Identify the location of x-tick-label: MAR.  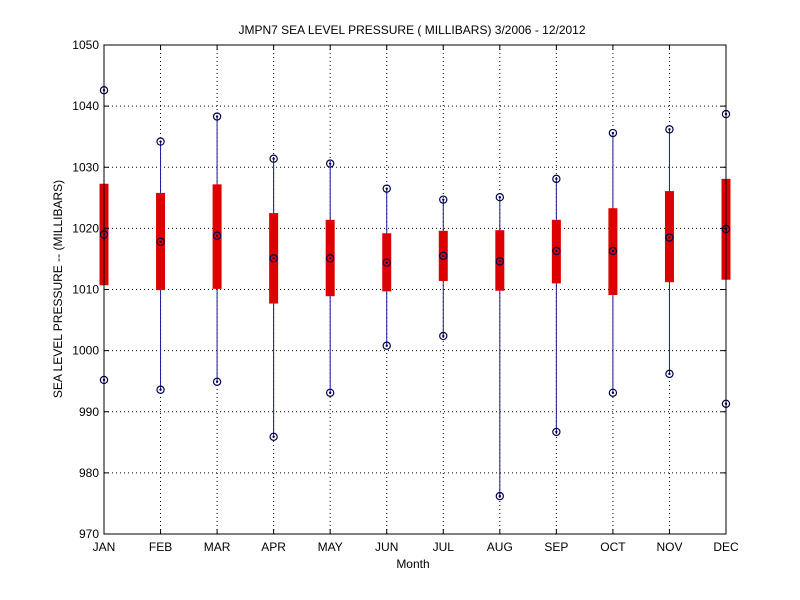
(217, 547).